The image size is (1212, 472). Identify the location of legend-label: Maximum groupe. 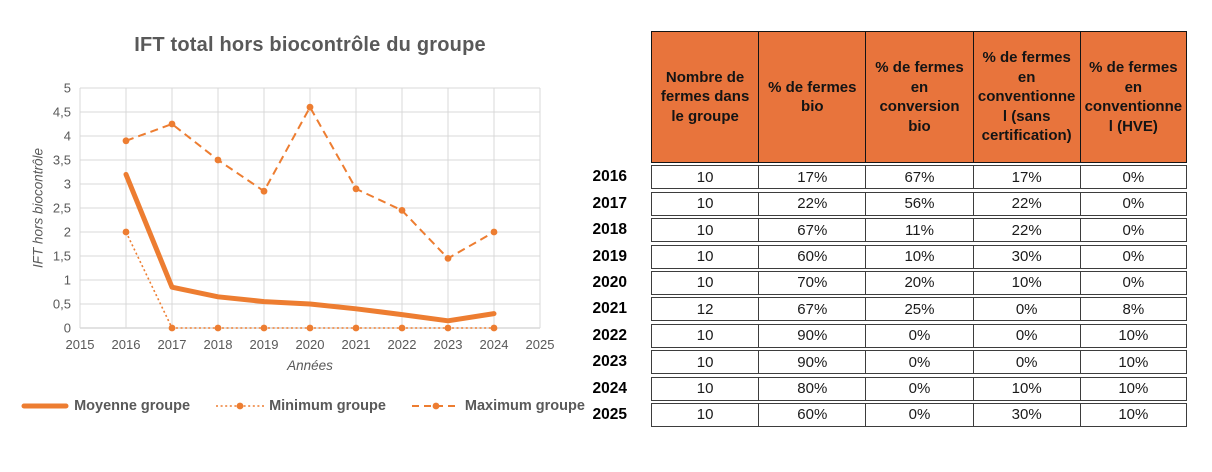
(524, 406).